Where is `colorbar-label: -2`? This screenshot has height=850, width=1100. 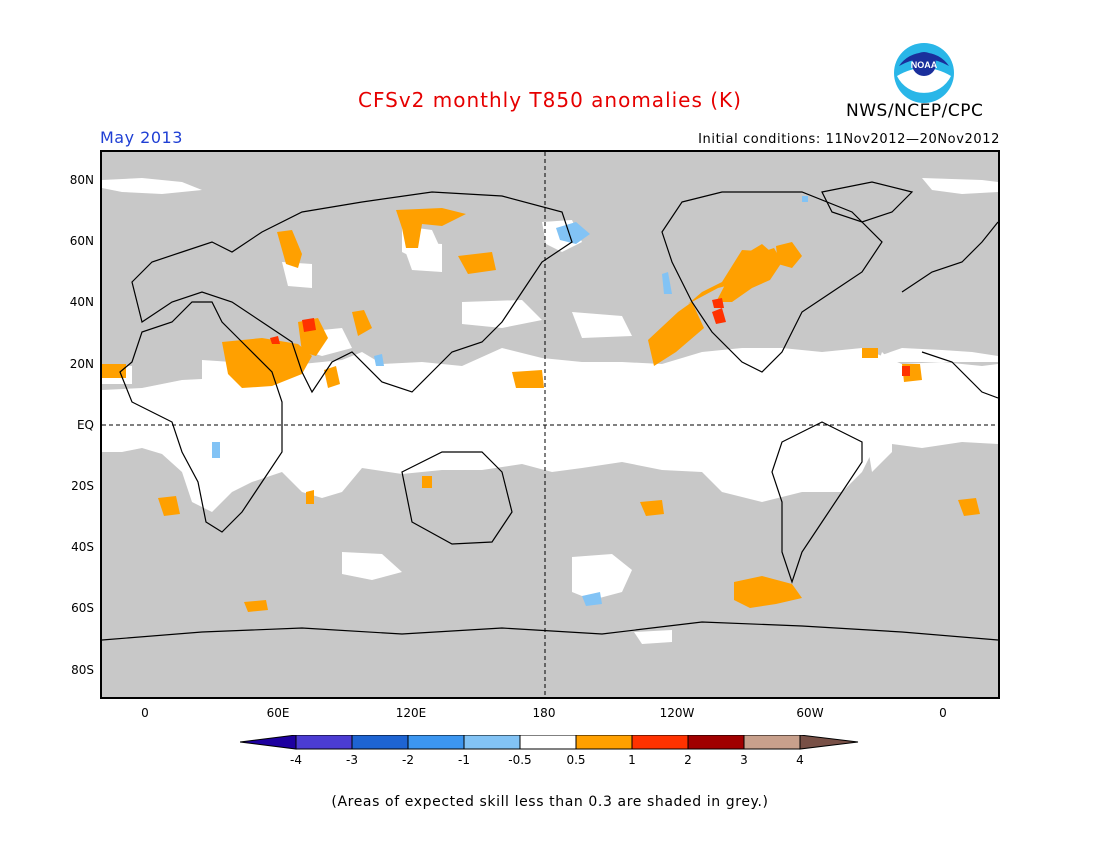
colorbar-label: -2 is located at coordinates (408, 760).